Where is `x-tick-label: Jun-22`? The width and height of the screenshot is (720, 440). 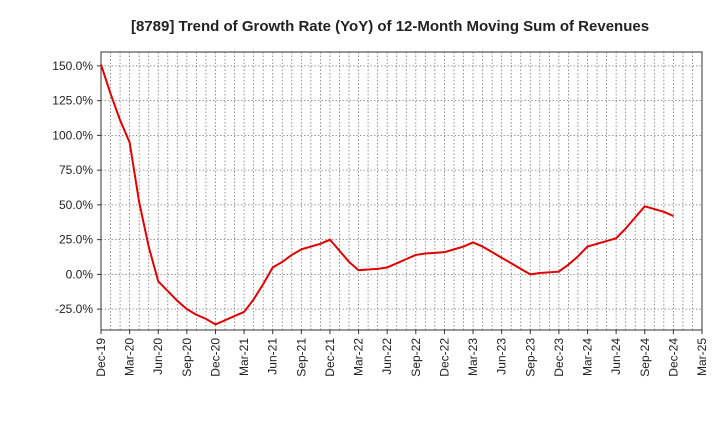
x-tick-label: Jun-22 is located at coordinates (387, 356).